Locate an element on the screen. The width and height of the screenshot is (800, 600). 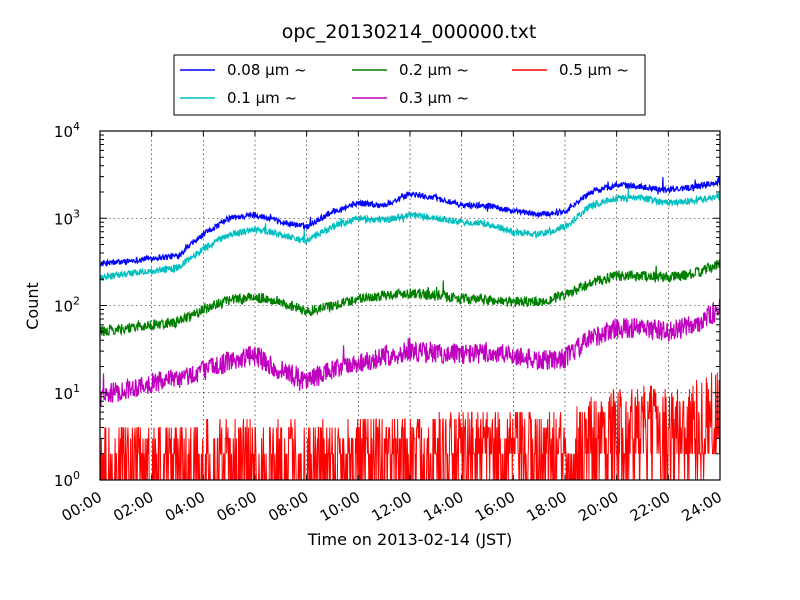
y-tick-label: 10⁴ is located at coordinates (67, 130).